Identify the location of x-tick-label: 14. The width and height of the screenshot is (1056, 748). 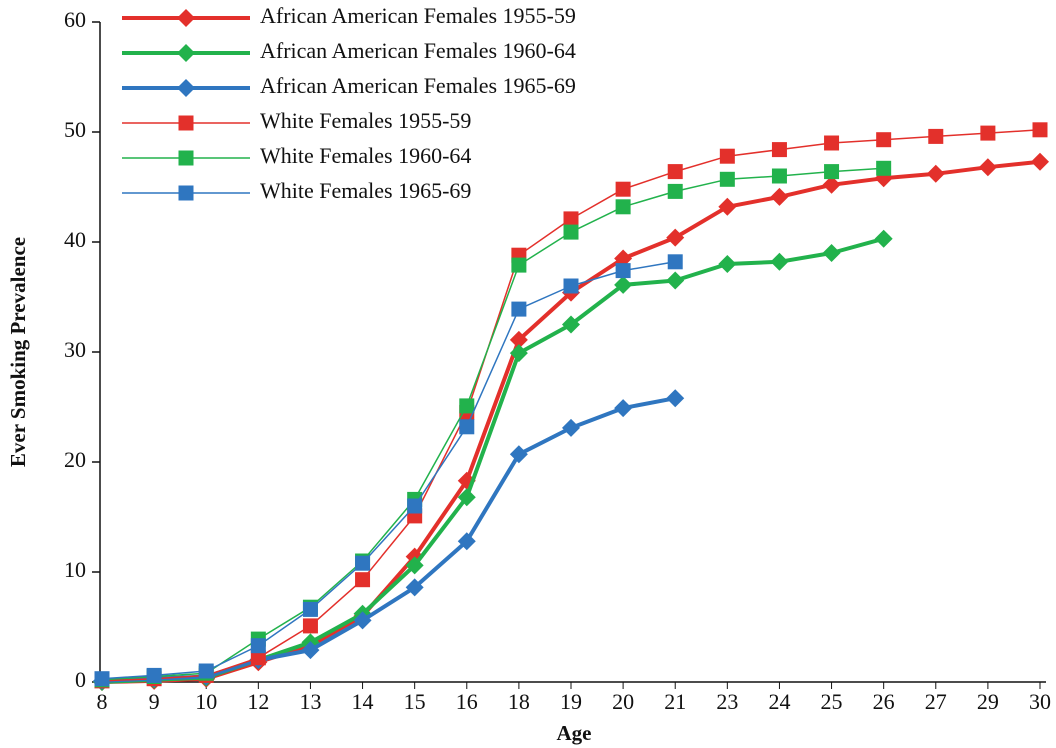
(363, 701).